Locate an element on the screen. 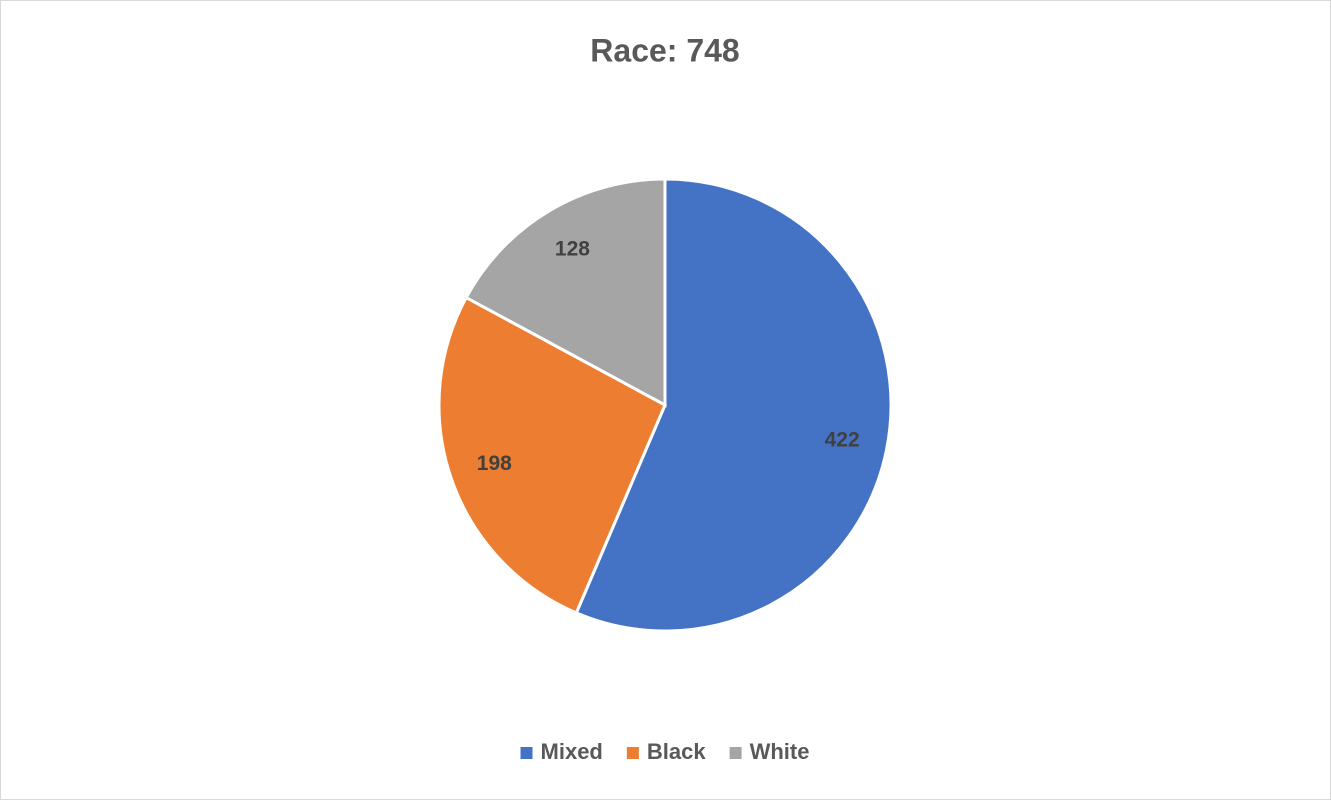  chart-title: Race: 748 is located at coordinates (664, 50).